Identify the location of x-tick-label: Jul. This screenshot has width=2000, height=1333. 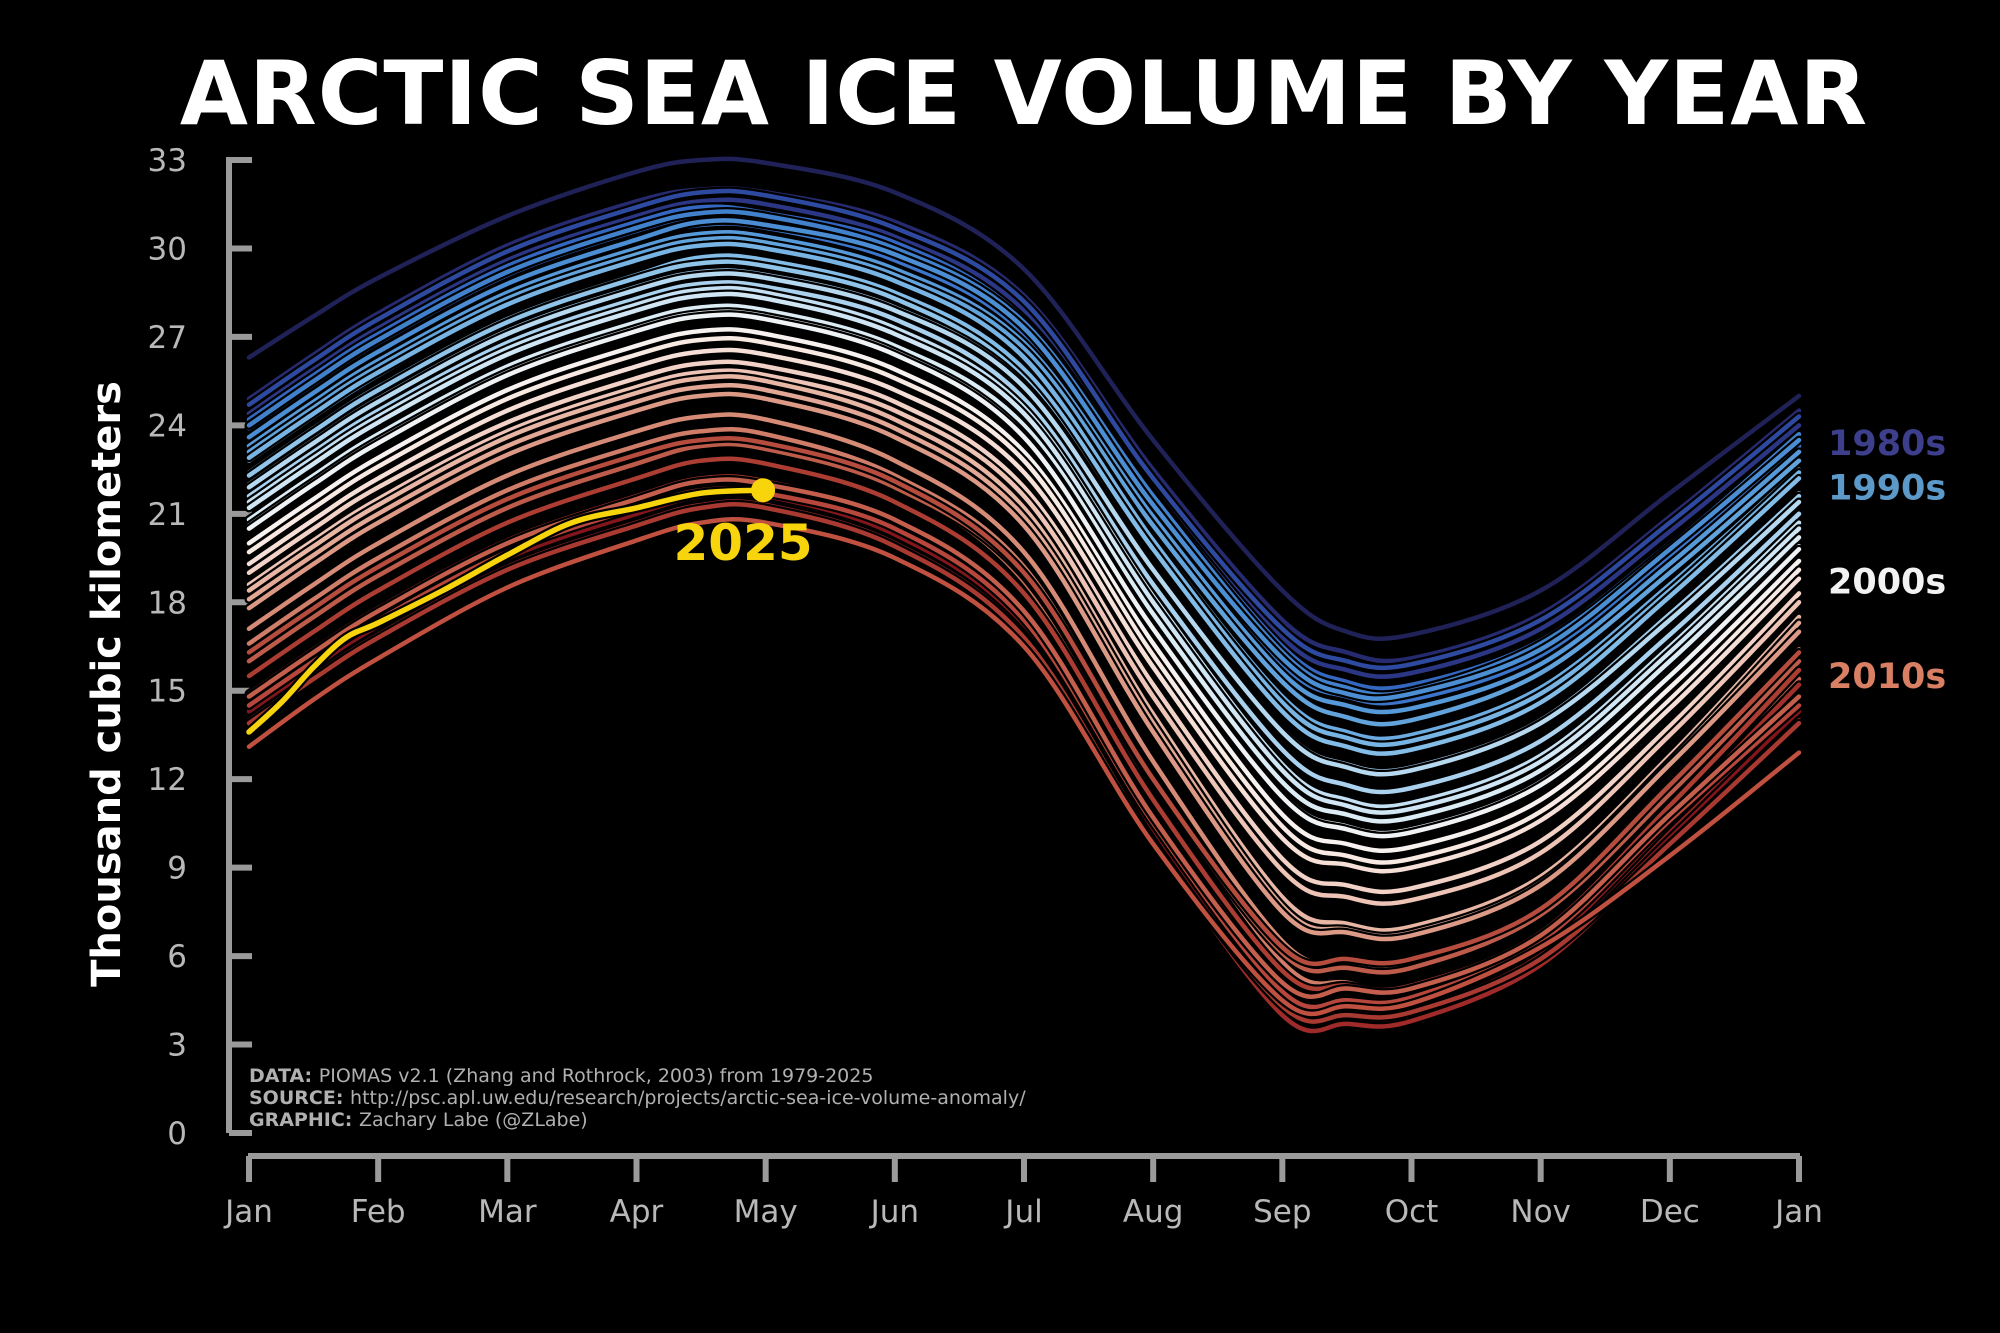
(1022, 1212).